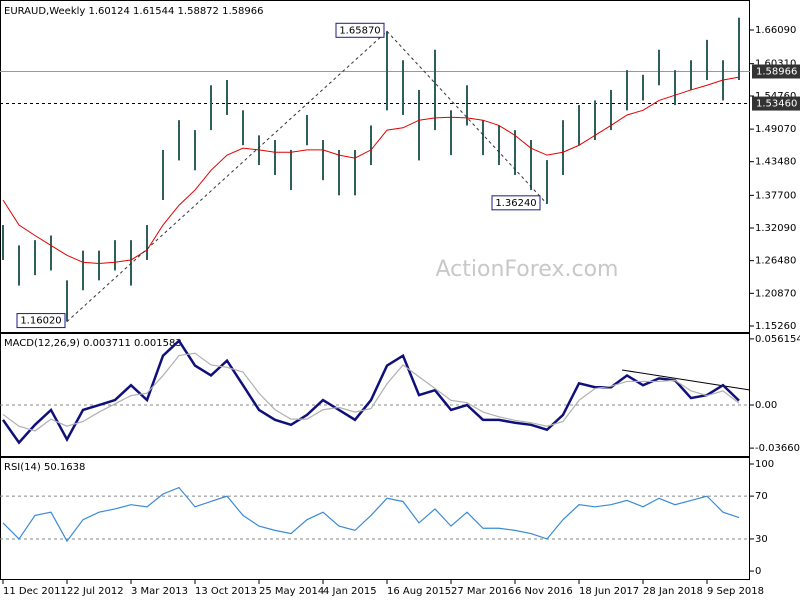  Describe the element at coordinates (775, 96) in the screenshot. I see `y-tick-label: 1.54760` at that location.